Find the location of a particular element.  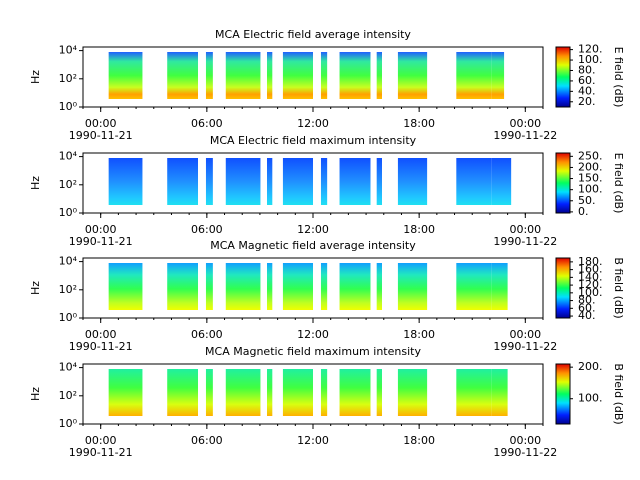

colorbar-tick-label: 120. is located at coordinates (590, 49).